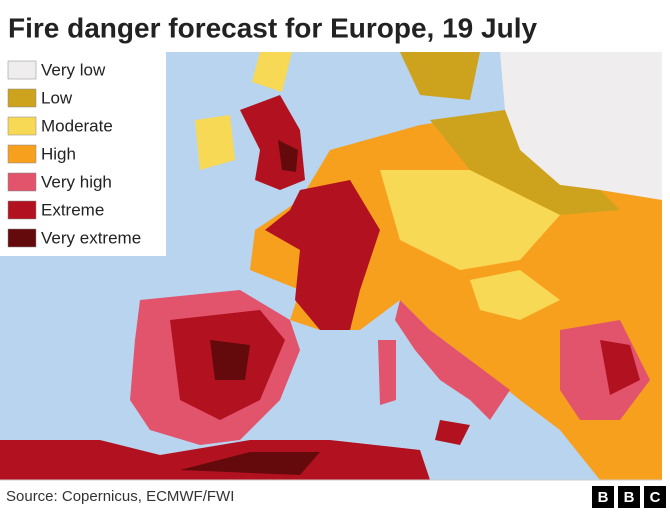 The height and width of the screenshot is (525, 670). Describe the element at coordinates (120, 496) in the screenshot. I see `source: Source: Copernicus, ECMWF/FWI` at that location.